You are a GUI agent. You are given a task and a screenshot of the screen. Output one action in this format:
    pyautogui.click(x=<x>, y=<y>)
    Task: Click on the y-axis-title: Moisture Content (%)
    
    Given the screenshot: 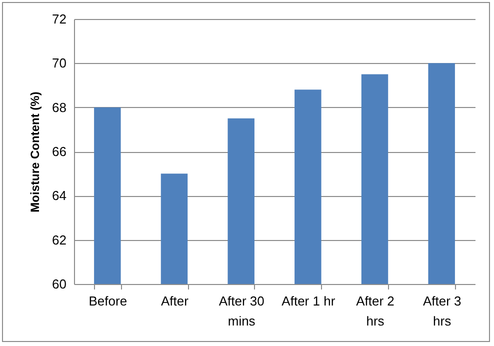 What is the action you would take?
    pyautogui.click(x=35, y=152)
    